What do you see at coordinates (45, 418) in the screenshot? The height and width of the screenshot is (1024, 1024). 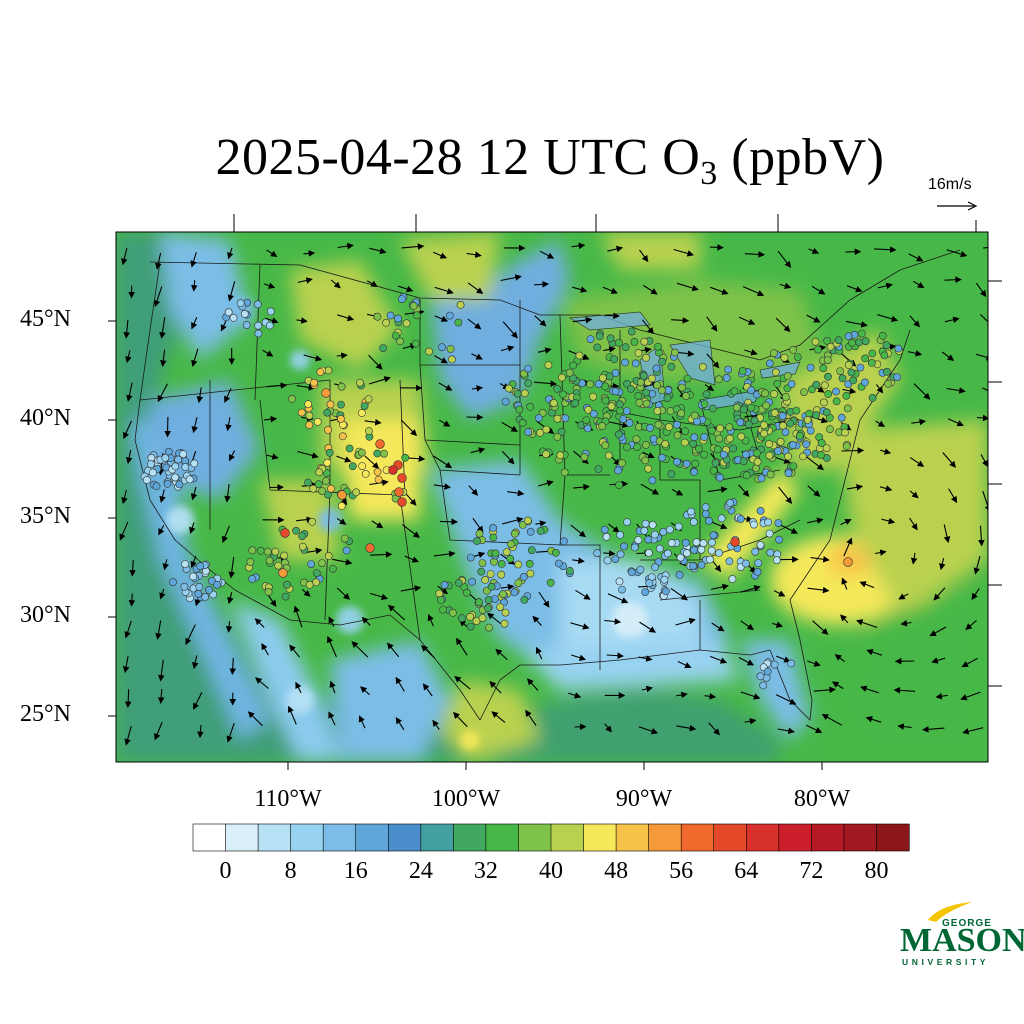 I see `lat-label-40: 40°N` at bounding box center [45, 418].